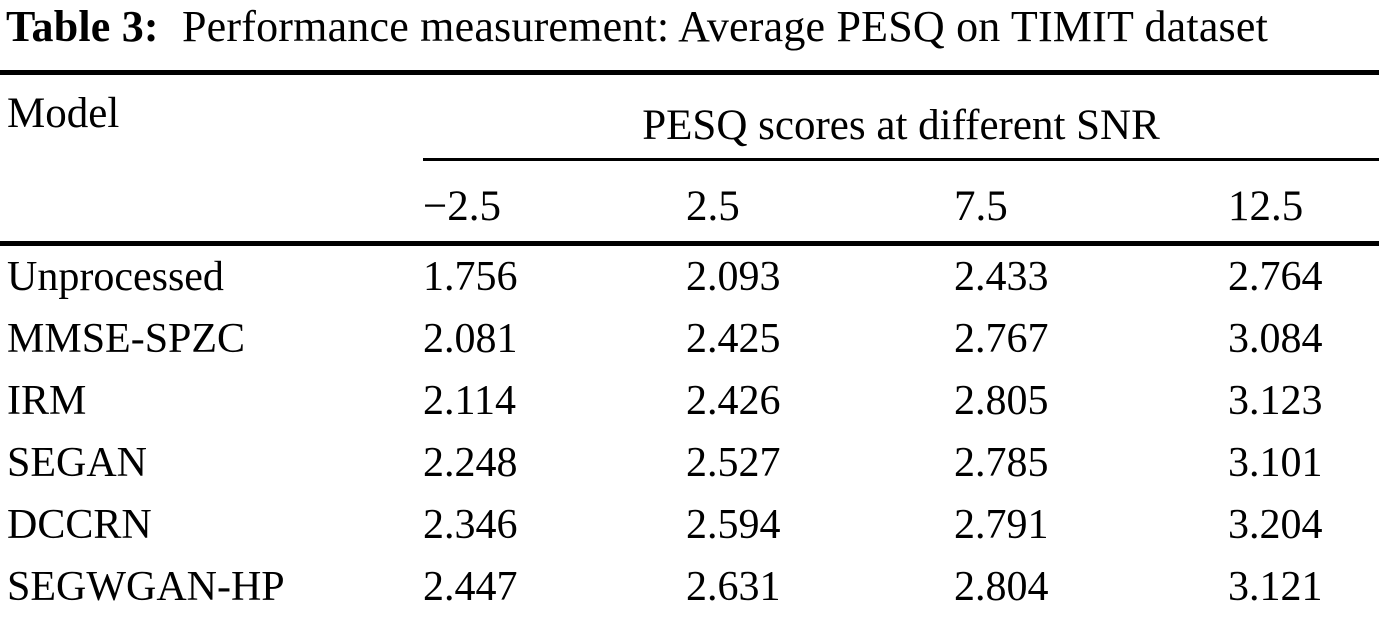 The image size is (1379, 617). What do you see at coordinates (470, 339) in the screenshot?
I see `pesq-value: 2.081` at bounding box center [470, 339].